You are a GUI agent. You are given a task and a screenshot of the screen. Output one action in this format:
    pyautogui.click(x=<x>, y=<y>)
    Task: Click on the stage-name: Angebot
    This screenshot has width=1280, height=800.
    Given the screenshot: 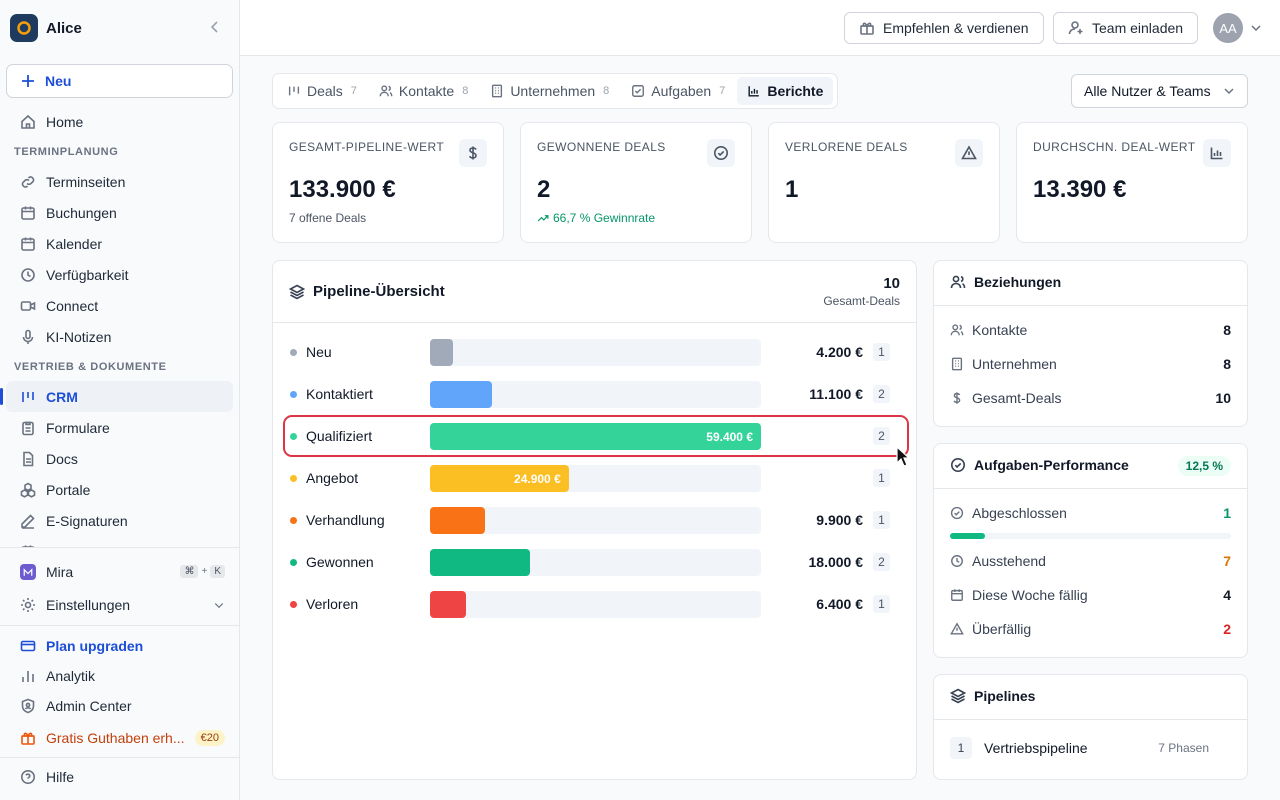 What is the action you would take?
    pyautogui.click(x=332, y=478)
    